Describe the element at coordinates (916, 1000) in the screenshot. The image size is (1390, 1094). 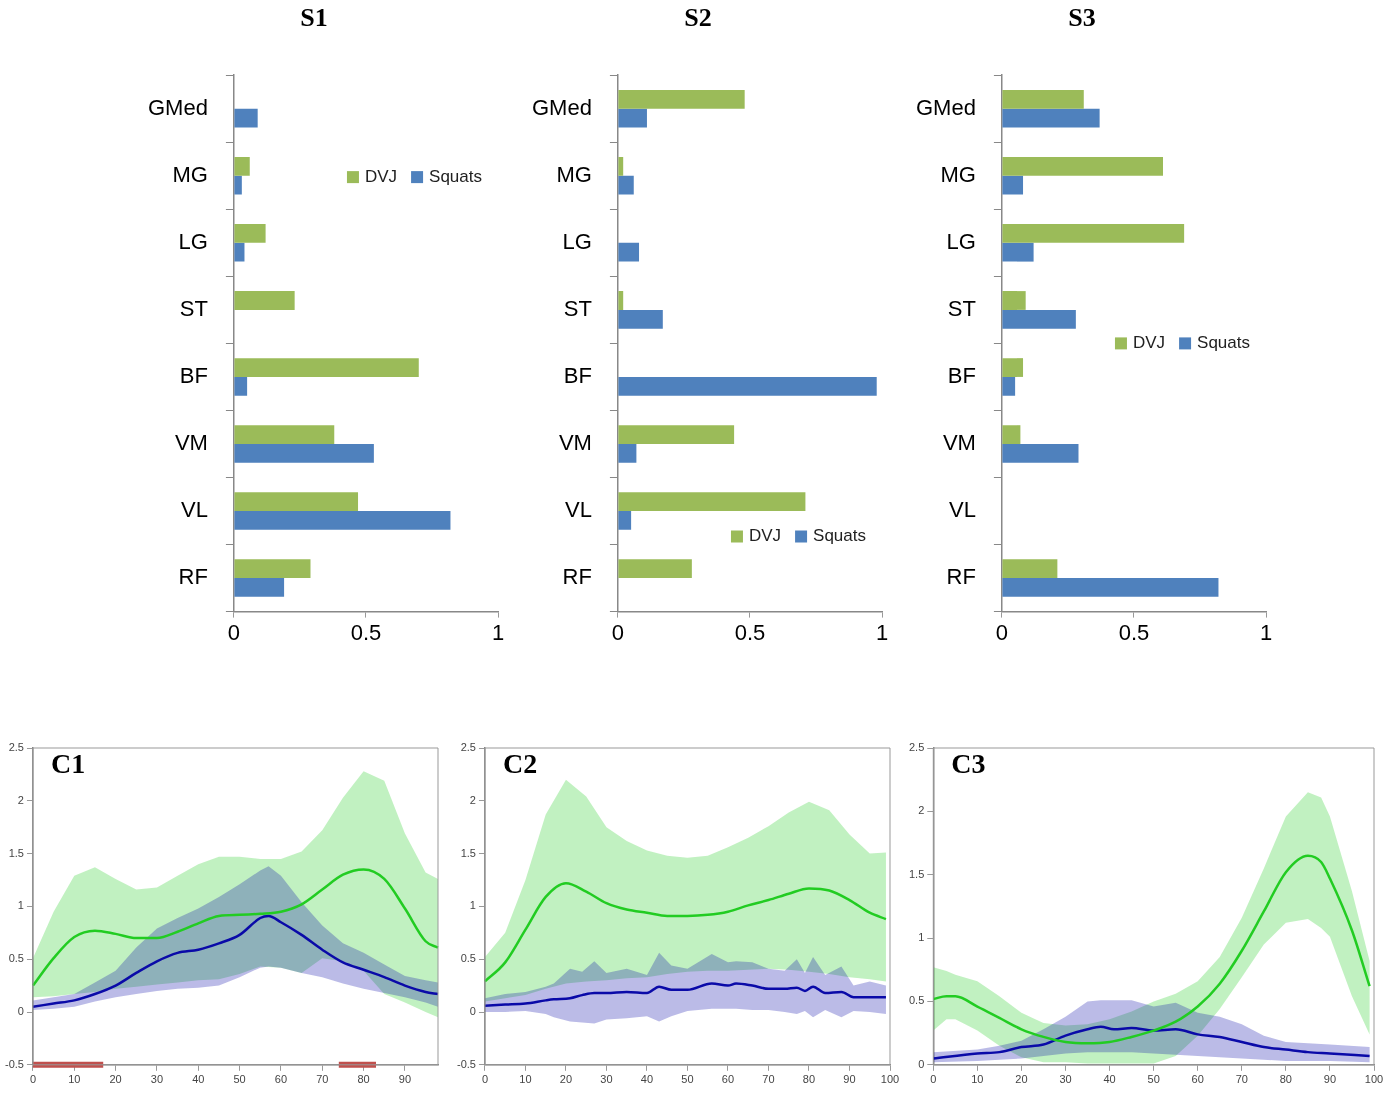
I see `y-tick-label: 0.5` at that location.